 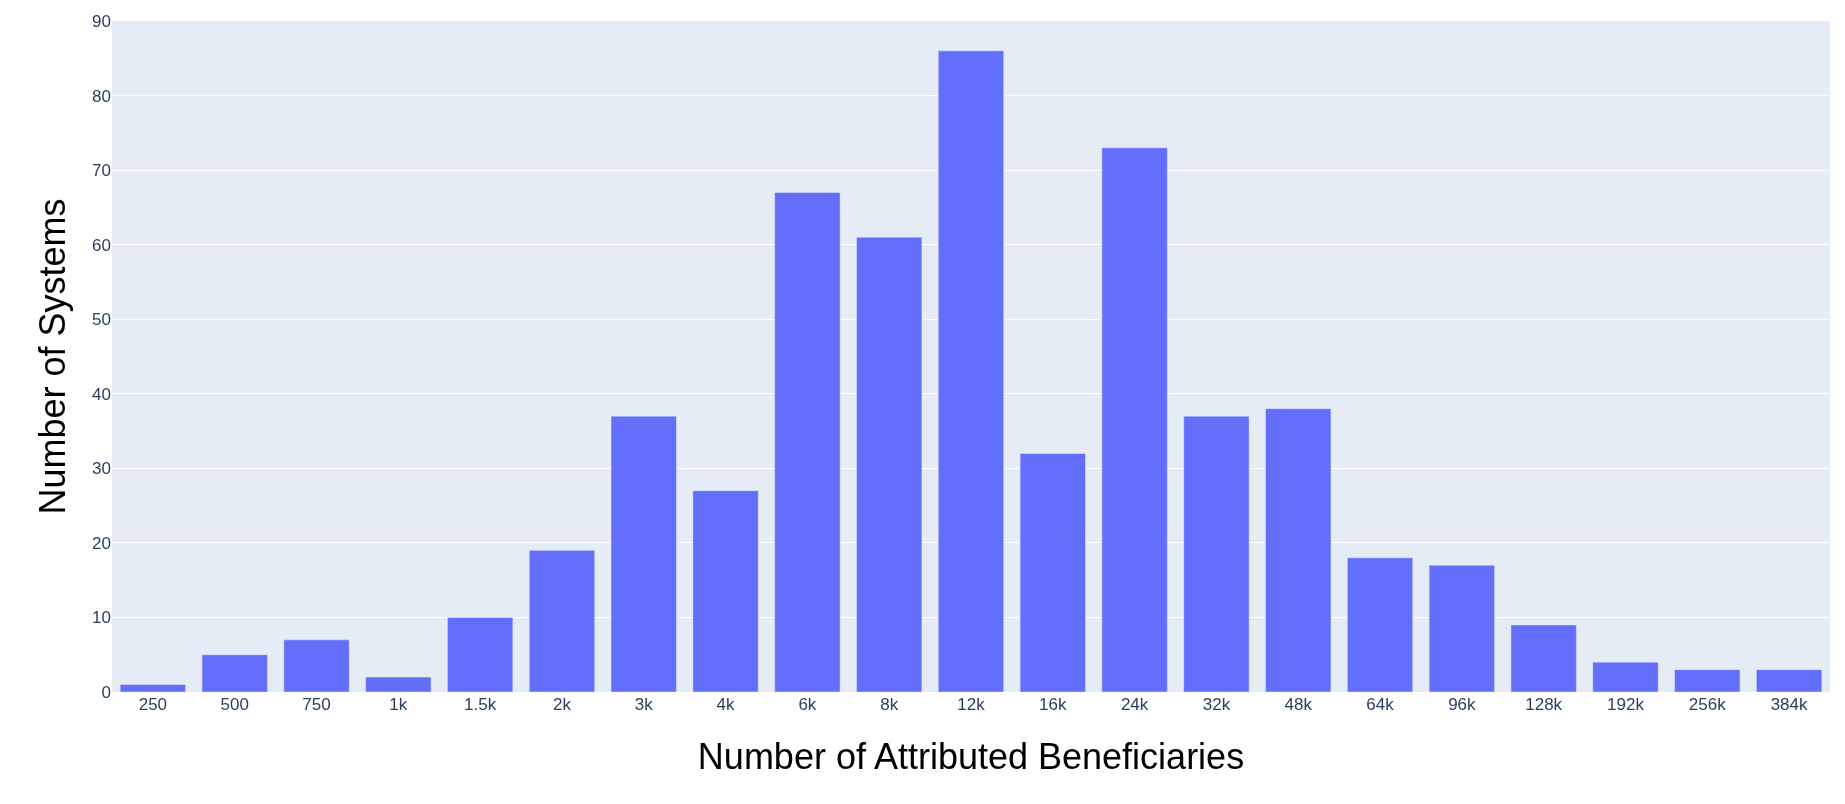 I want to click on x-tick-label: 4k, so click(x=726, y=704).